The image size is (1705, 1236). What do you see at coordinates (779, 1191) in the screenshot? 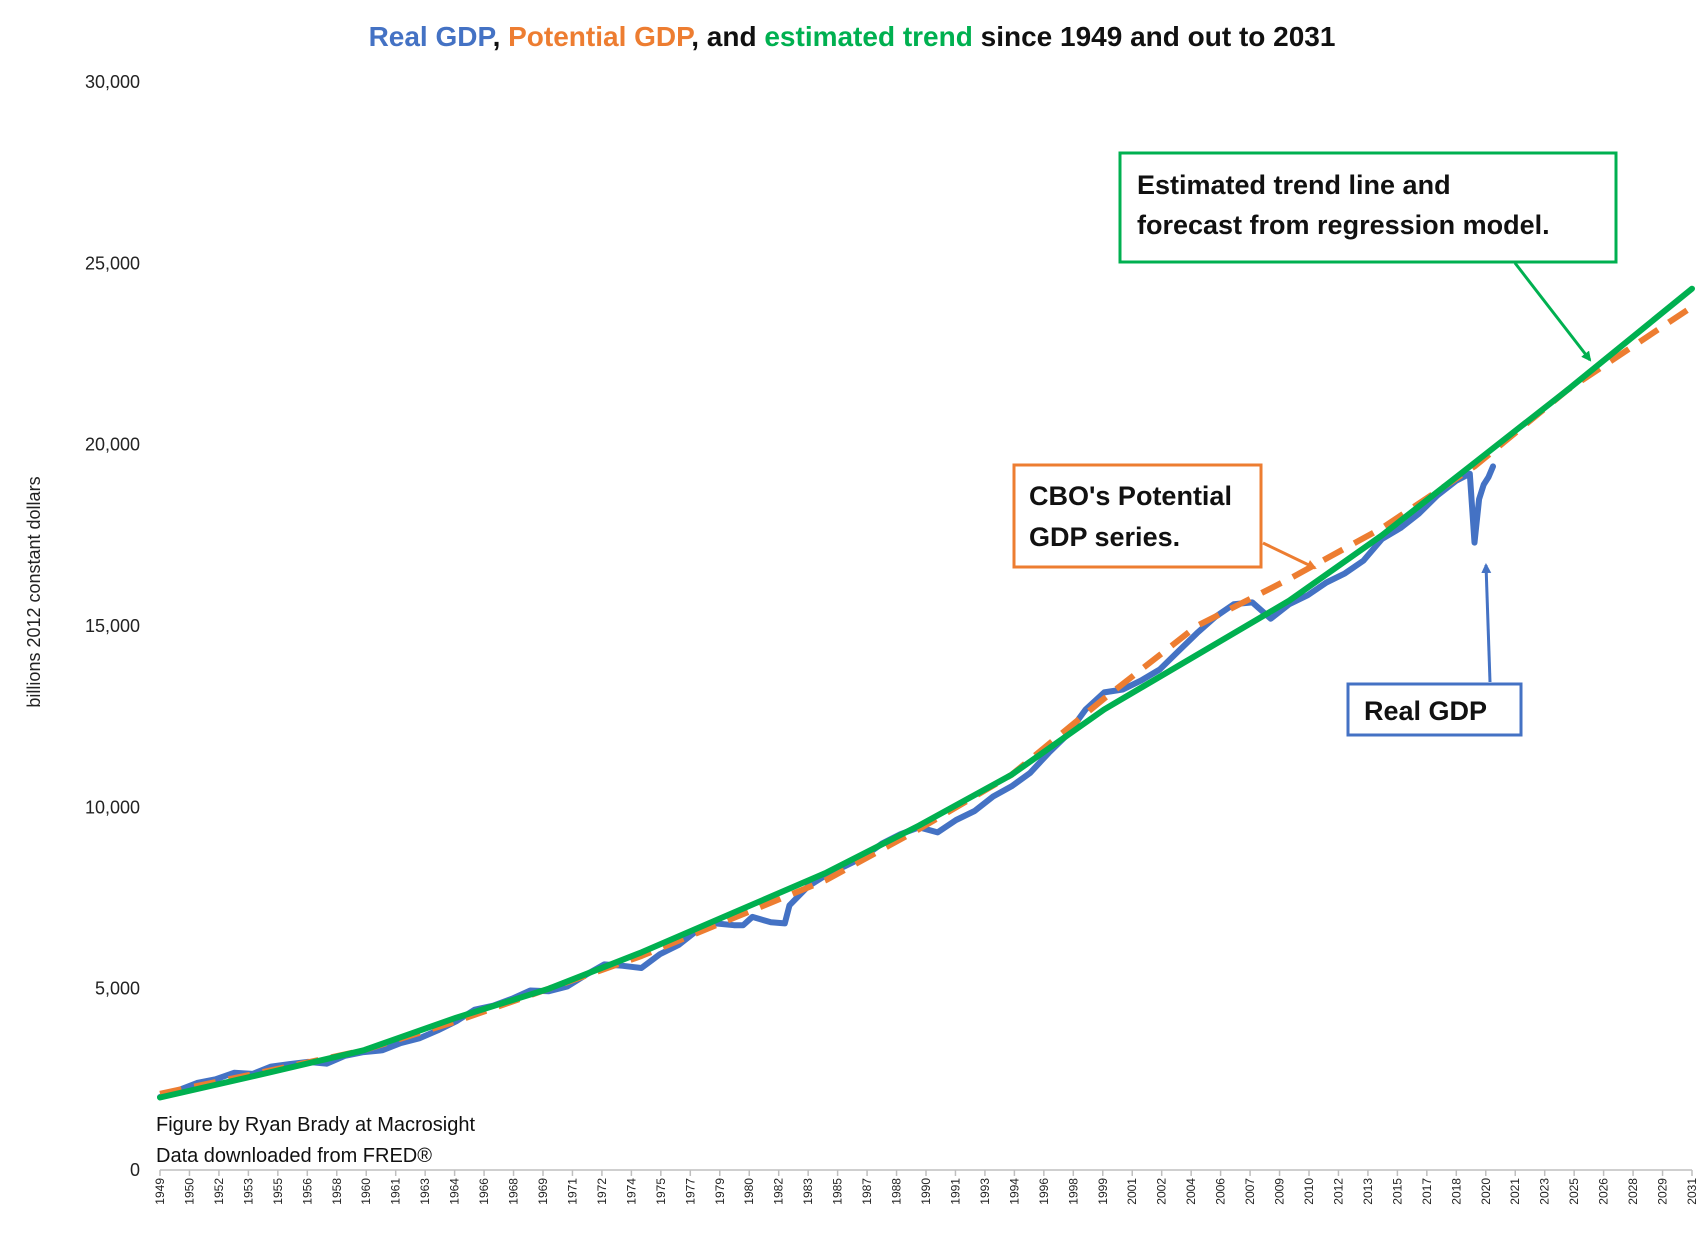
I see `x-tick-label: 1982` at bounding box center [779, 1191].